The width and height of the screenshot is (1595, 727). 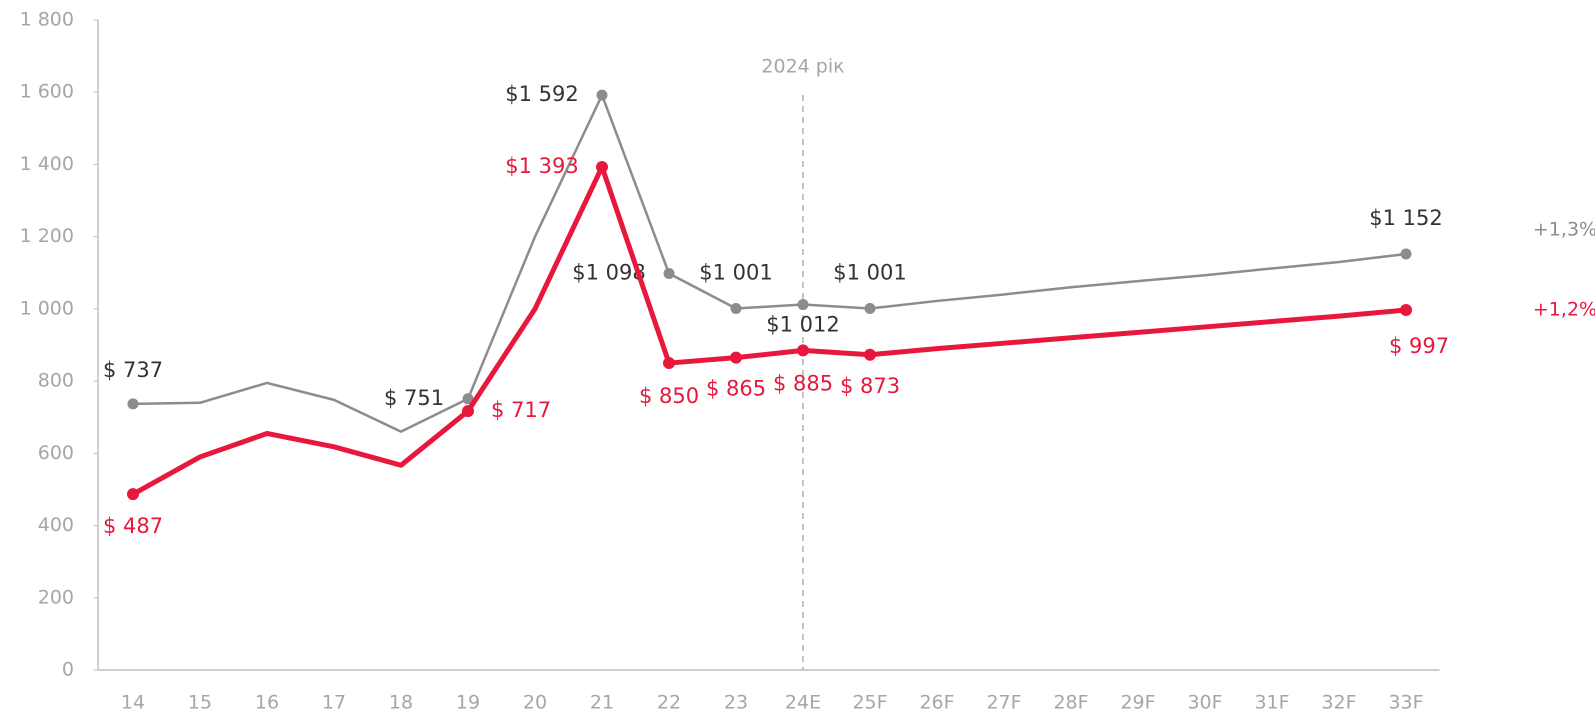 What do you see at coordinates (803, 383) in the screenshot?
I see `data-label: $ 885` at bounding box center [803, 383].